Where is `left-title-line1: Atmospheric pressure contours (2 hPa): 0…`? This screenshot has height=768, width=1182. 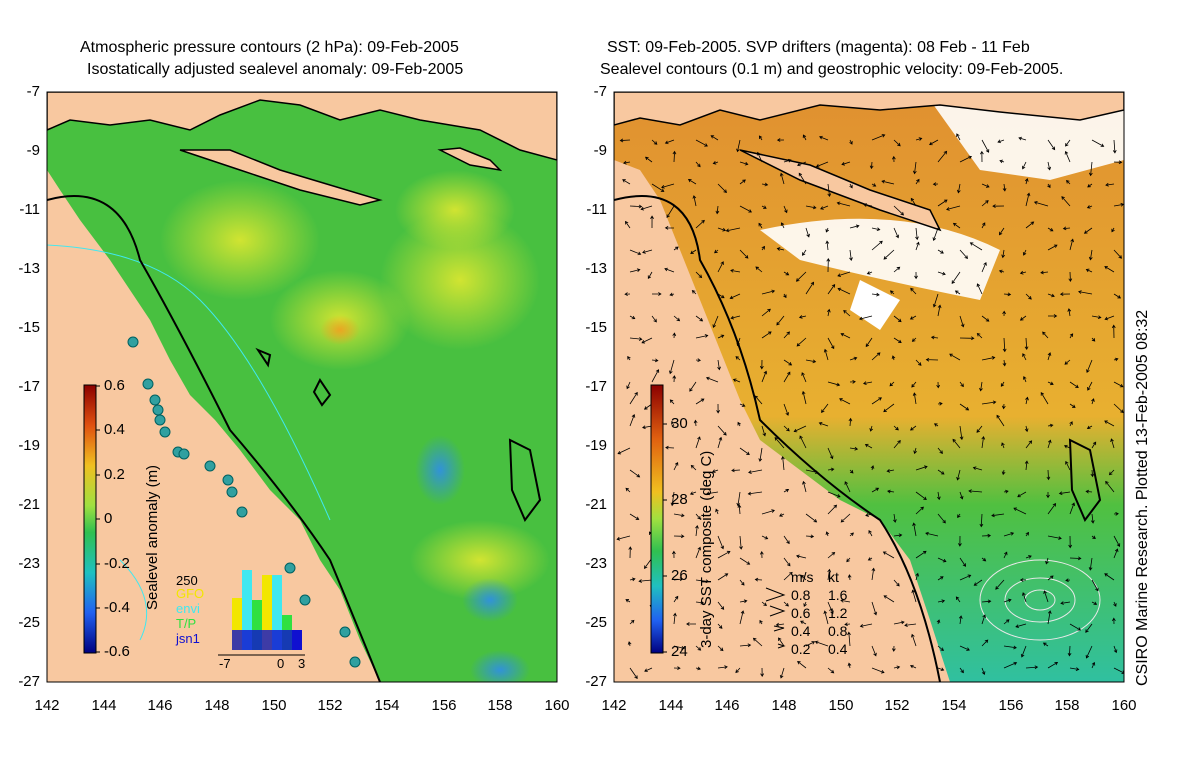
left-title-line1: Atmospheric pressure contours (2 hPa): 0… is located at coordinates (269, 47).